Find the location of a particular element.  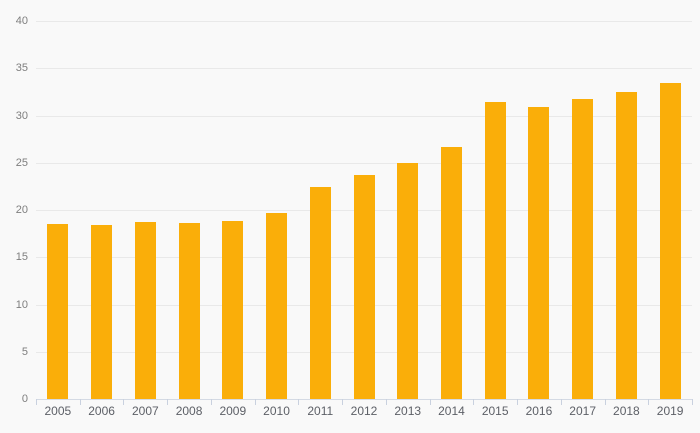

x-axis-label-2008: 2008 is located at coordinates (189, 411).